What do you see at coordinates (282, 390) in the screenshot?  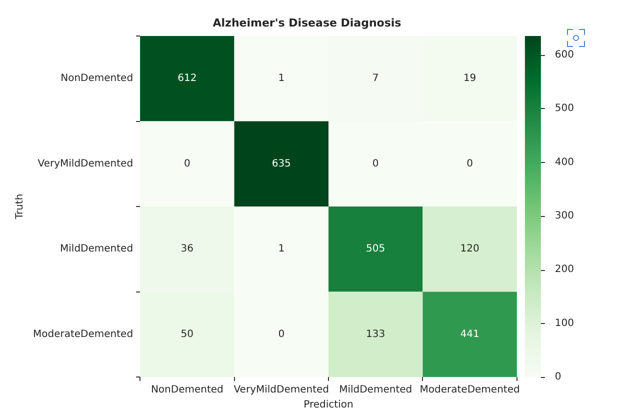 I see `x-tick-label: VeryMildDemented` at bounding box center [282, 390].